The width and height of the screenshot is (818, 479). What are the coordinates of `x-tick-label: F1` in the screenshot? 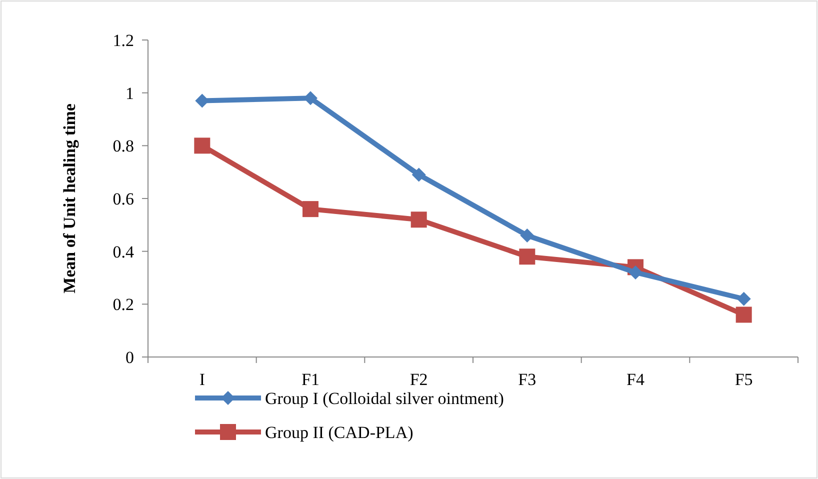 It's located at (311, 379).